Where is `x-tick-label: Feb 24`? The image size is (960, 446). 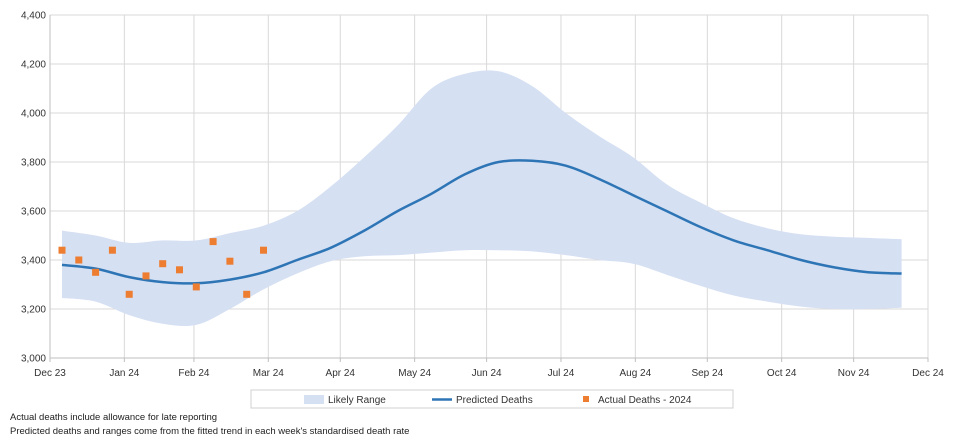 x-tick-label: Feb 24 is located at coordinates (194, 373).